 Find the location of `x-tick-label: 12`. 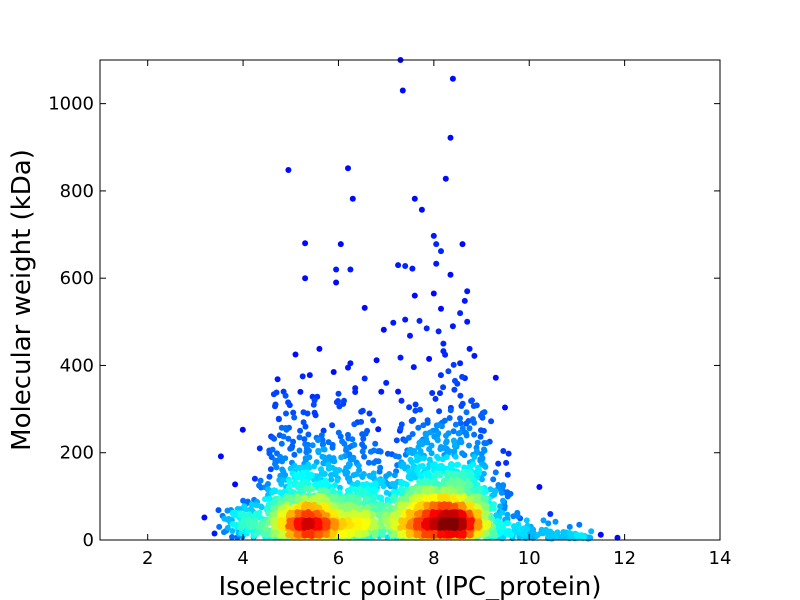

x-tick-label: 12 is located at coordinates (624, 558).